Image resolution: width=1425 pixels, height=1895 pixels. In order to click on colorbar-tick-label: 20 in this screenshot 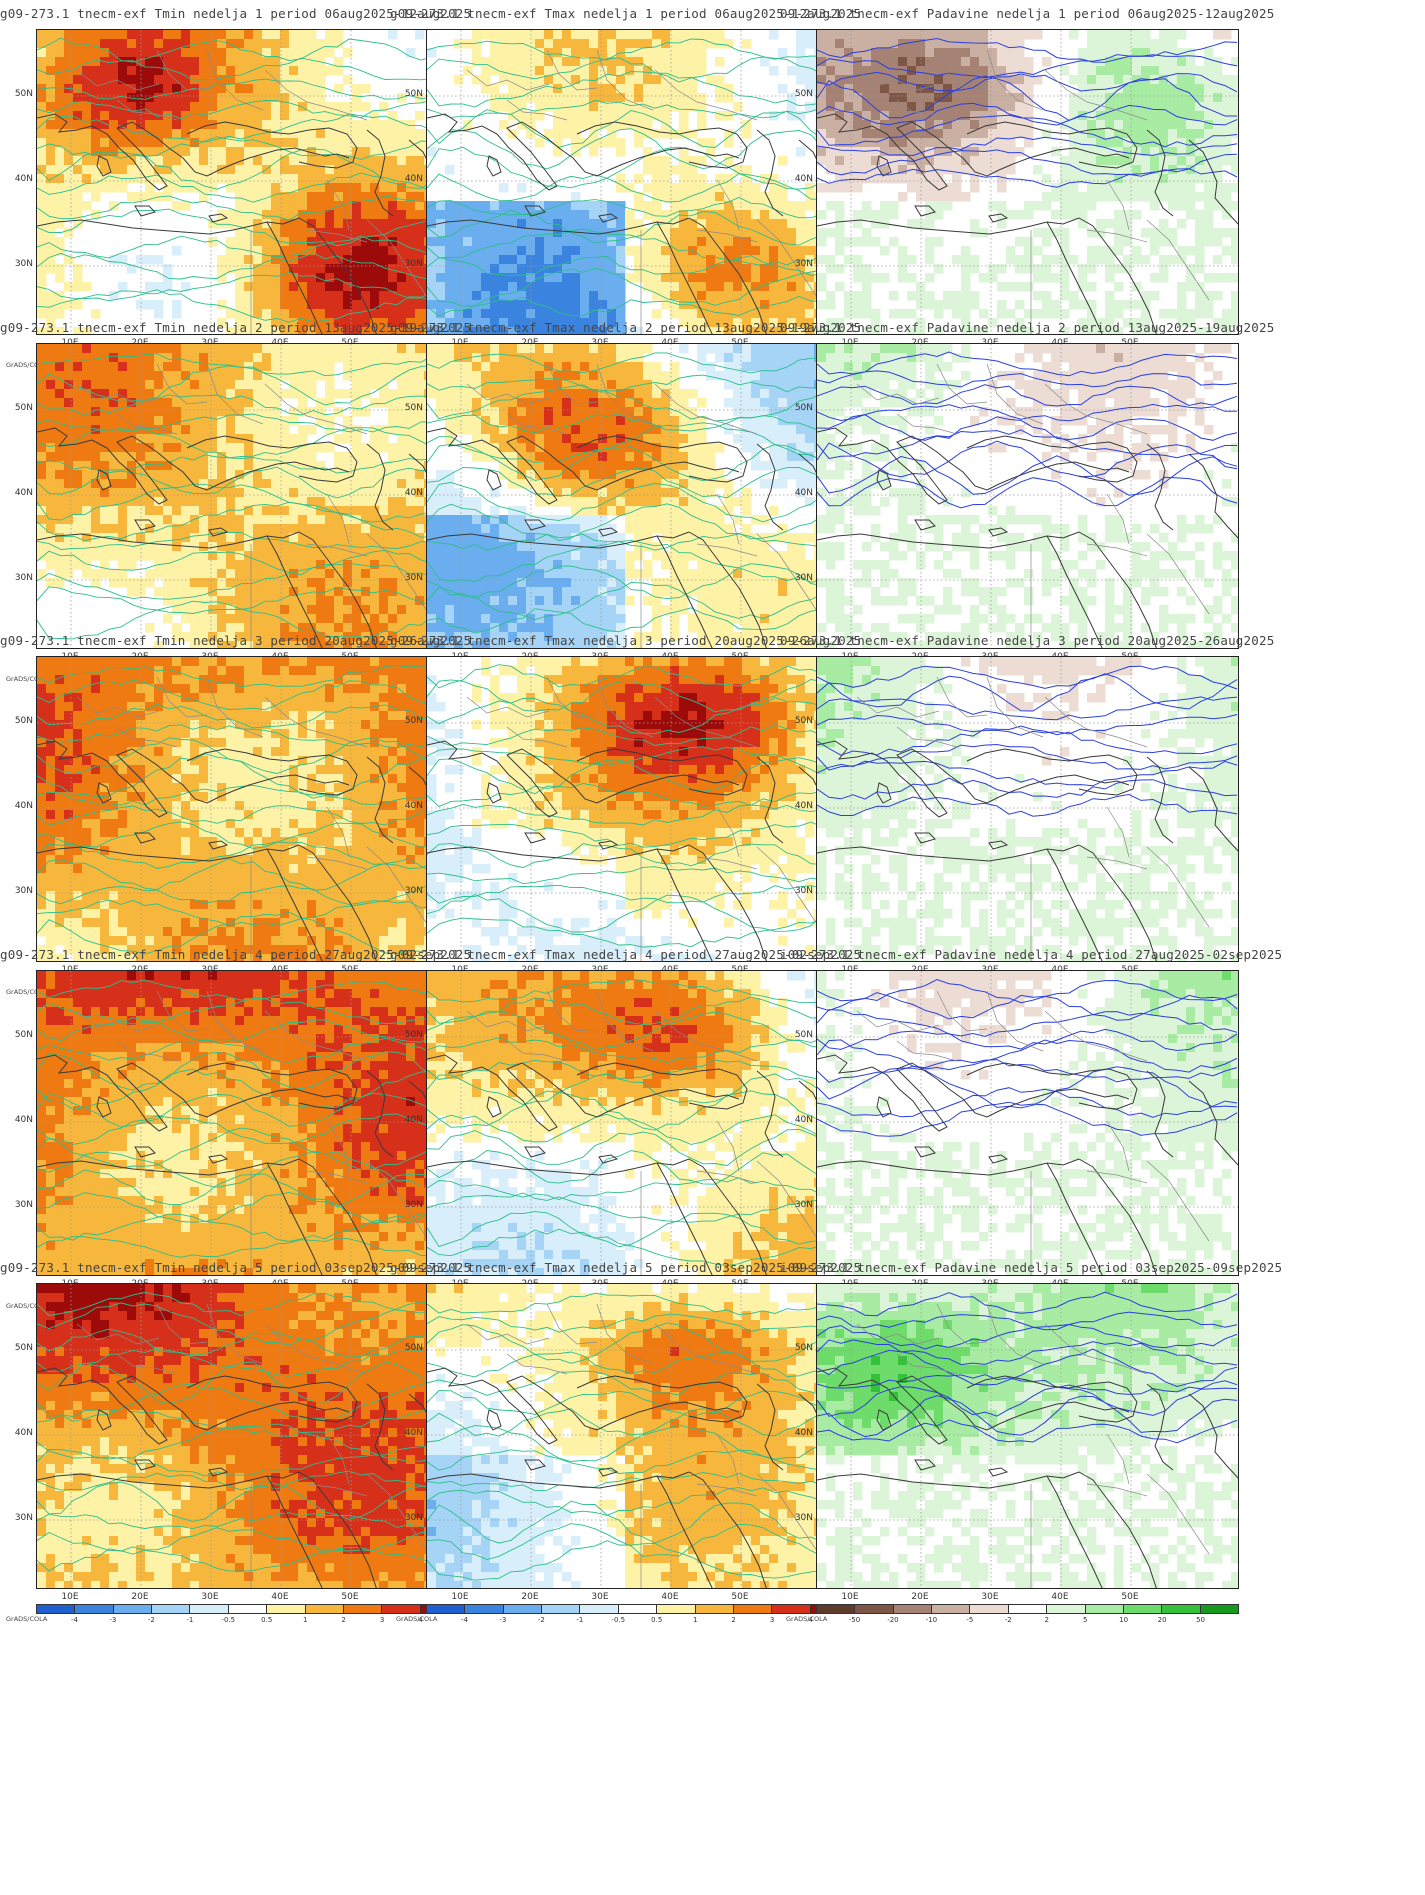, I will do `click(1162, 1620)`.